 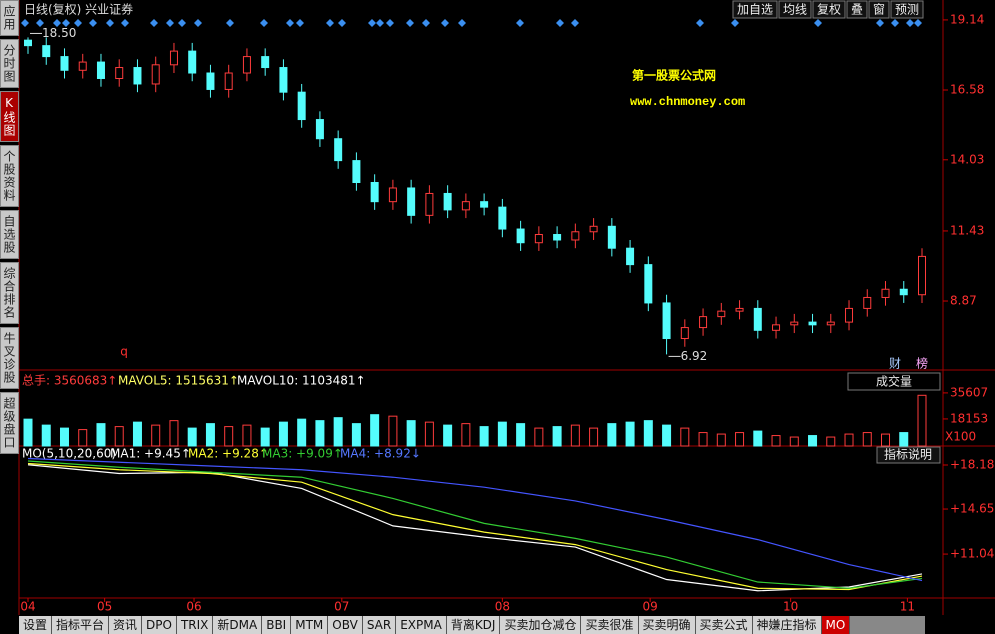 What do you see at coordinates (421, 625) in the screenshot?
I see `bottom-tab: EXPMA` at bounding box center [421, 625].